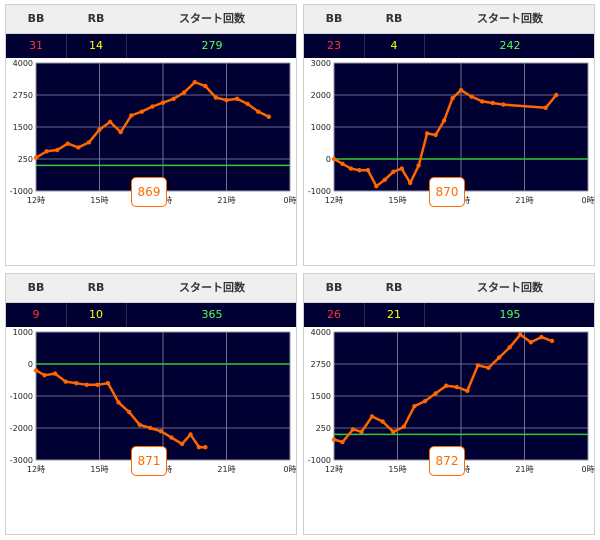  Describe the element at coordinates (447, 192) in the screenshot. I see `machine-number-button: 870` at that location.